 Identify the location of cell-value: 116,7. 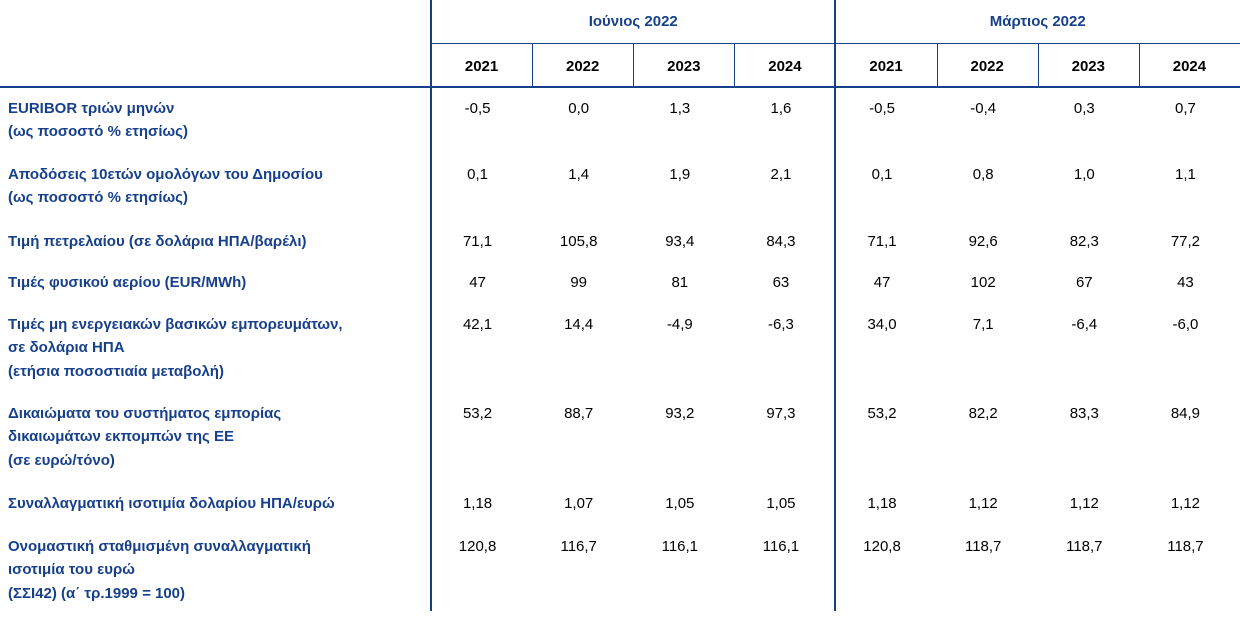
(578, 546).